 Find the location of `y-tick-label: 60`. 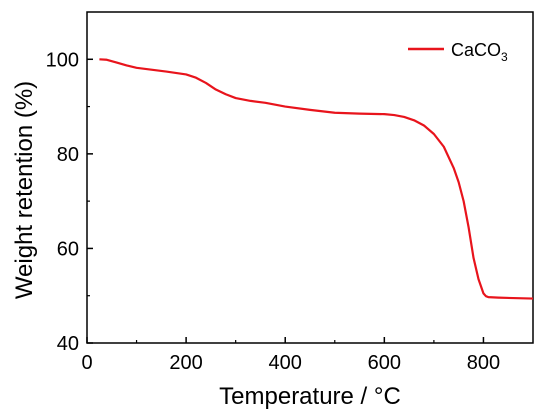

y-tick-label: 60 is located at coordinates (68, 249).